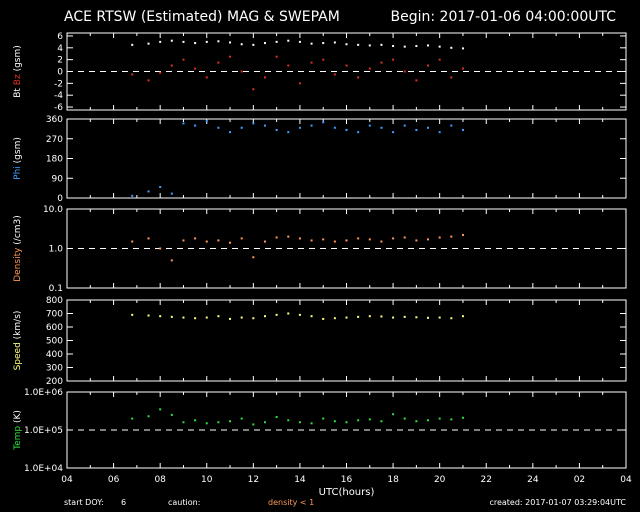 This screenshot has height=512, width=640. Describe the element at coordinates (18, 264) in the screenshot. I see `y-axis-label-part: Density` at that location.